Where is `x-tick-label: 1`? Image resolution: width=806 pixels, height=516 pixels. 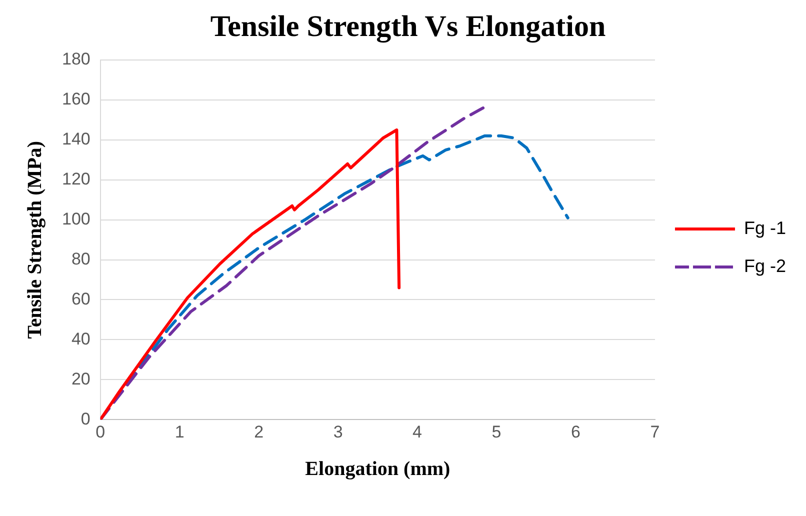 x-tick-label: 1 is located at coordinates (179, 432).